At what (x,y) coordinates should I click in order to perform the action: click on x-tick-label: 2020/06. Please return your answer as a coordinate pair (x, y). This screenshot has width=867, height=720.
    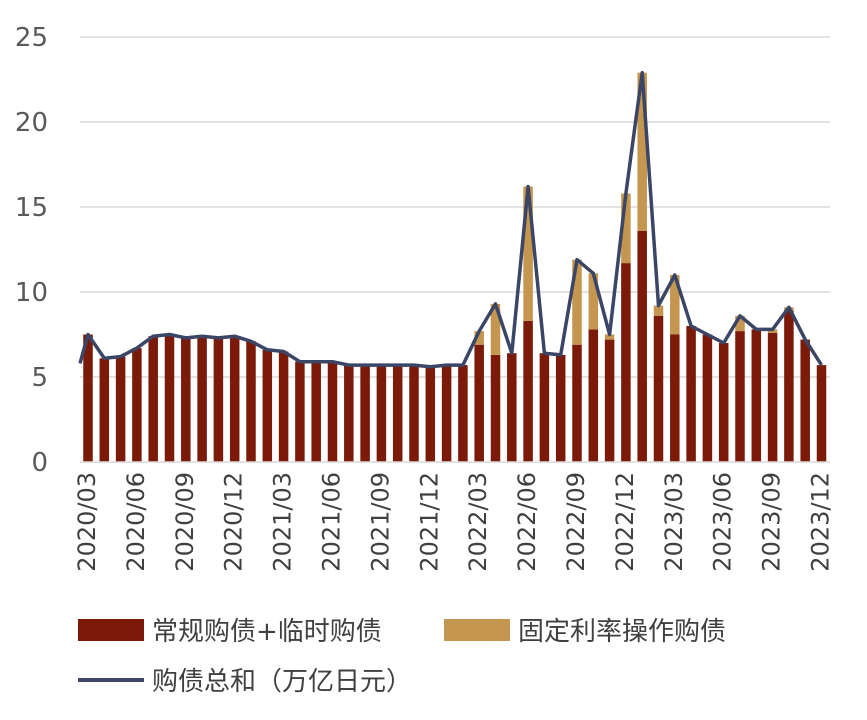
    Looking at the image, I should click on (136, 522).